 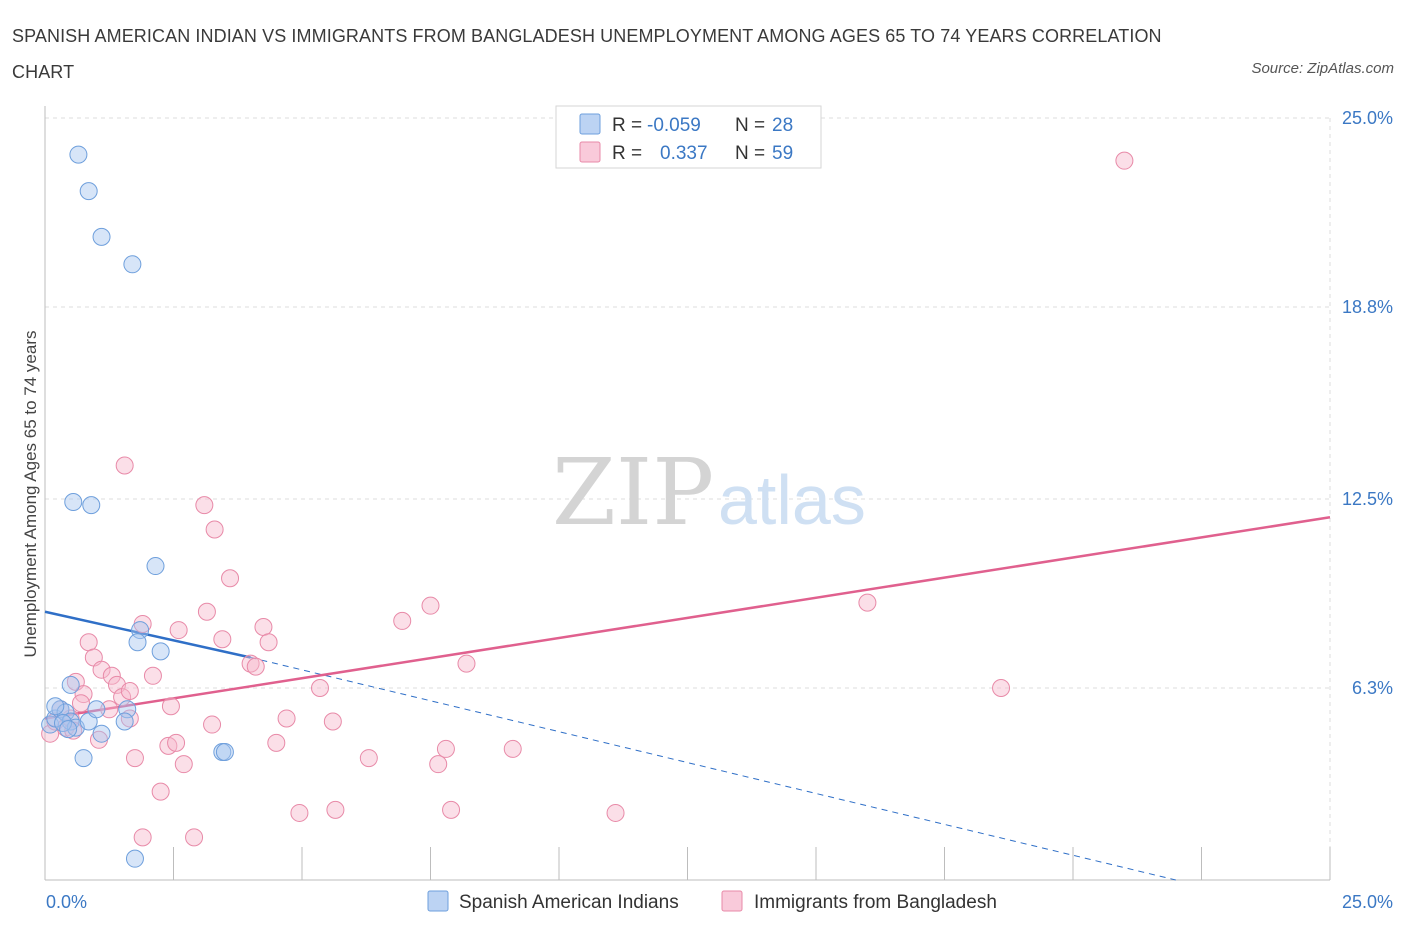 What do you see at coordinates (1367, 307) in the screenshot?
I see `y-tick-label-1: 18.8%` at bounding box center [1367, 307].